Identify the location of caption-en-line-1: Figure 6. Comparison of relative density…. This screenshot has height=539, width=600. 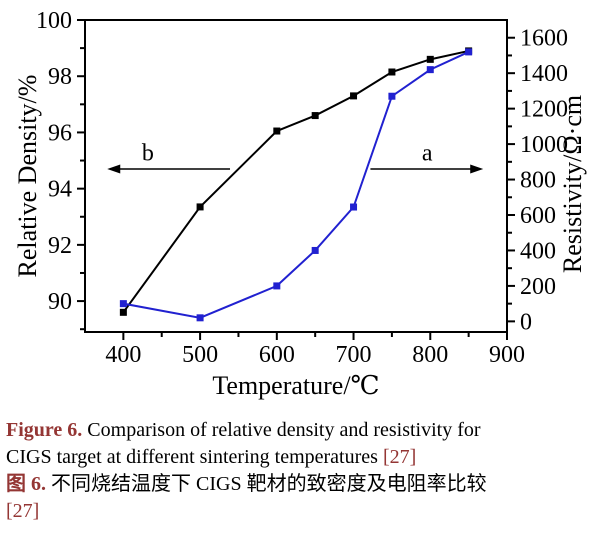
(301, 430).